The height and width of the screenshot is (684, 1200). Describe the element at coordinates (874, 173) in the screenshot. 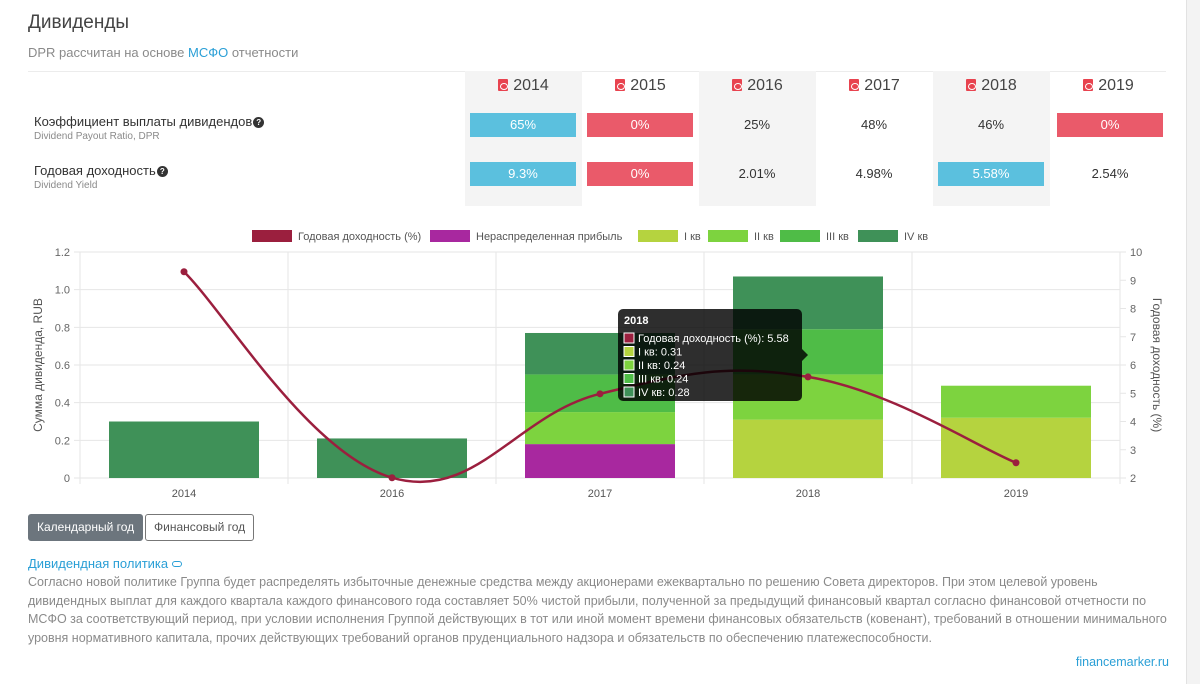

I see `yield-cell-2017: 4.98%` at that location.